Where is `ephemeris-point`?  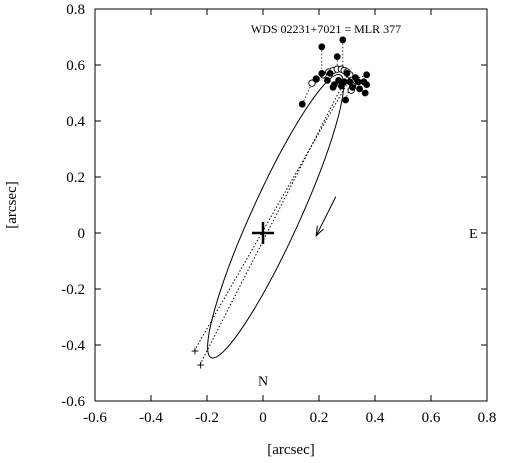
ephemeris-point is located at coordinates (312, 83).